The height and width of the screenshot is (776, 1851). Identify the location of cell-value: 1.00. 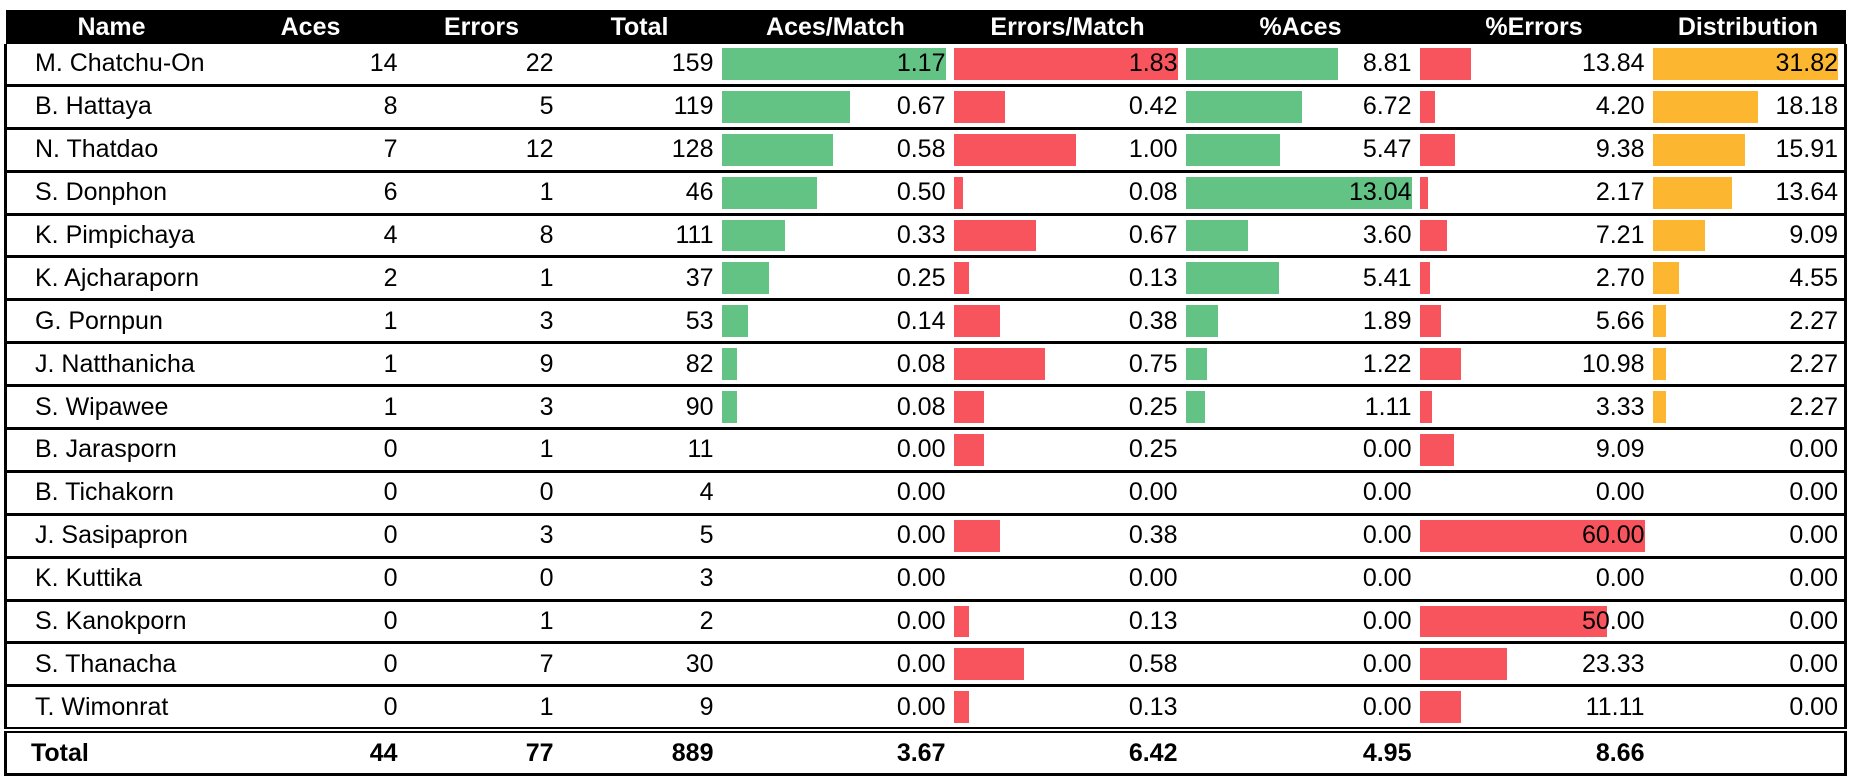
(1153, 149).